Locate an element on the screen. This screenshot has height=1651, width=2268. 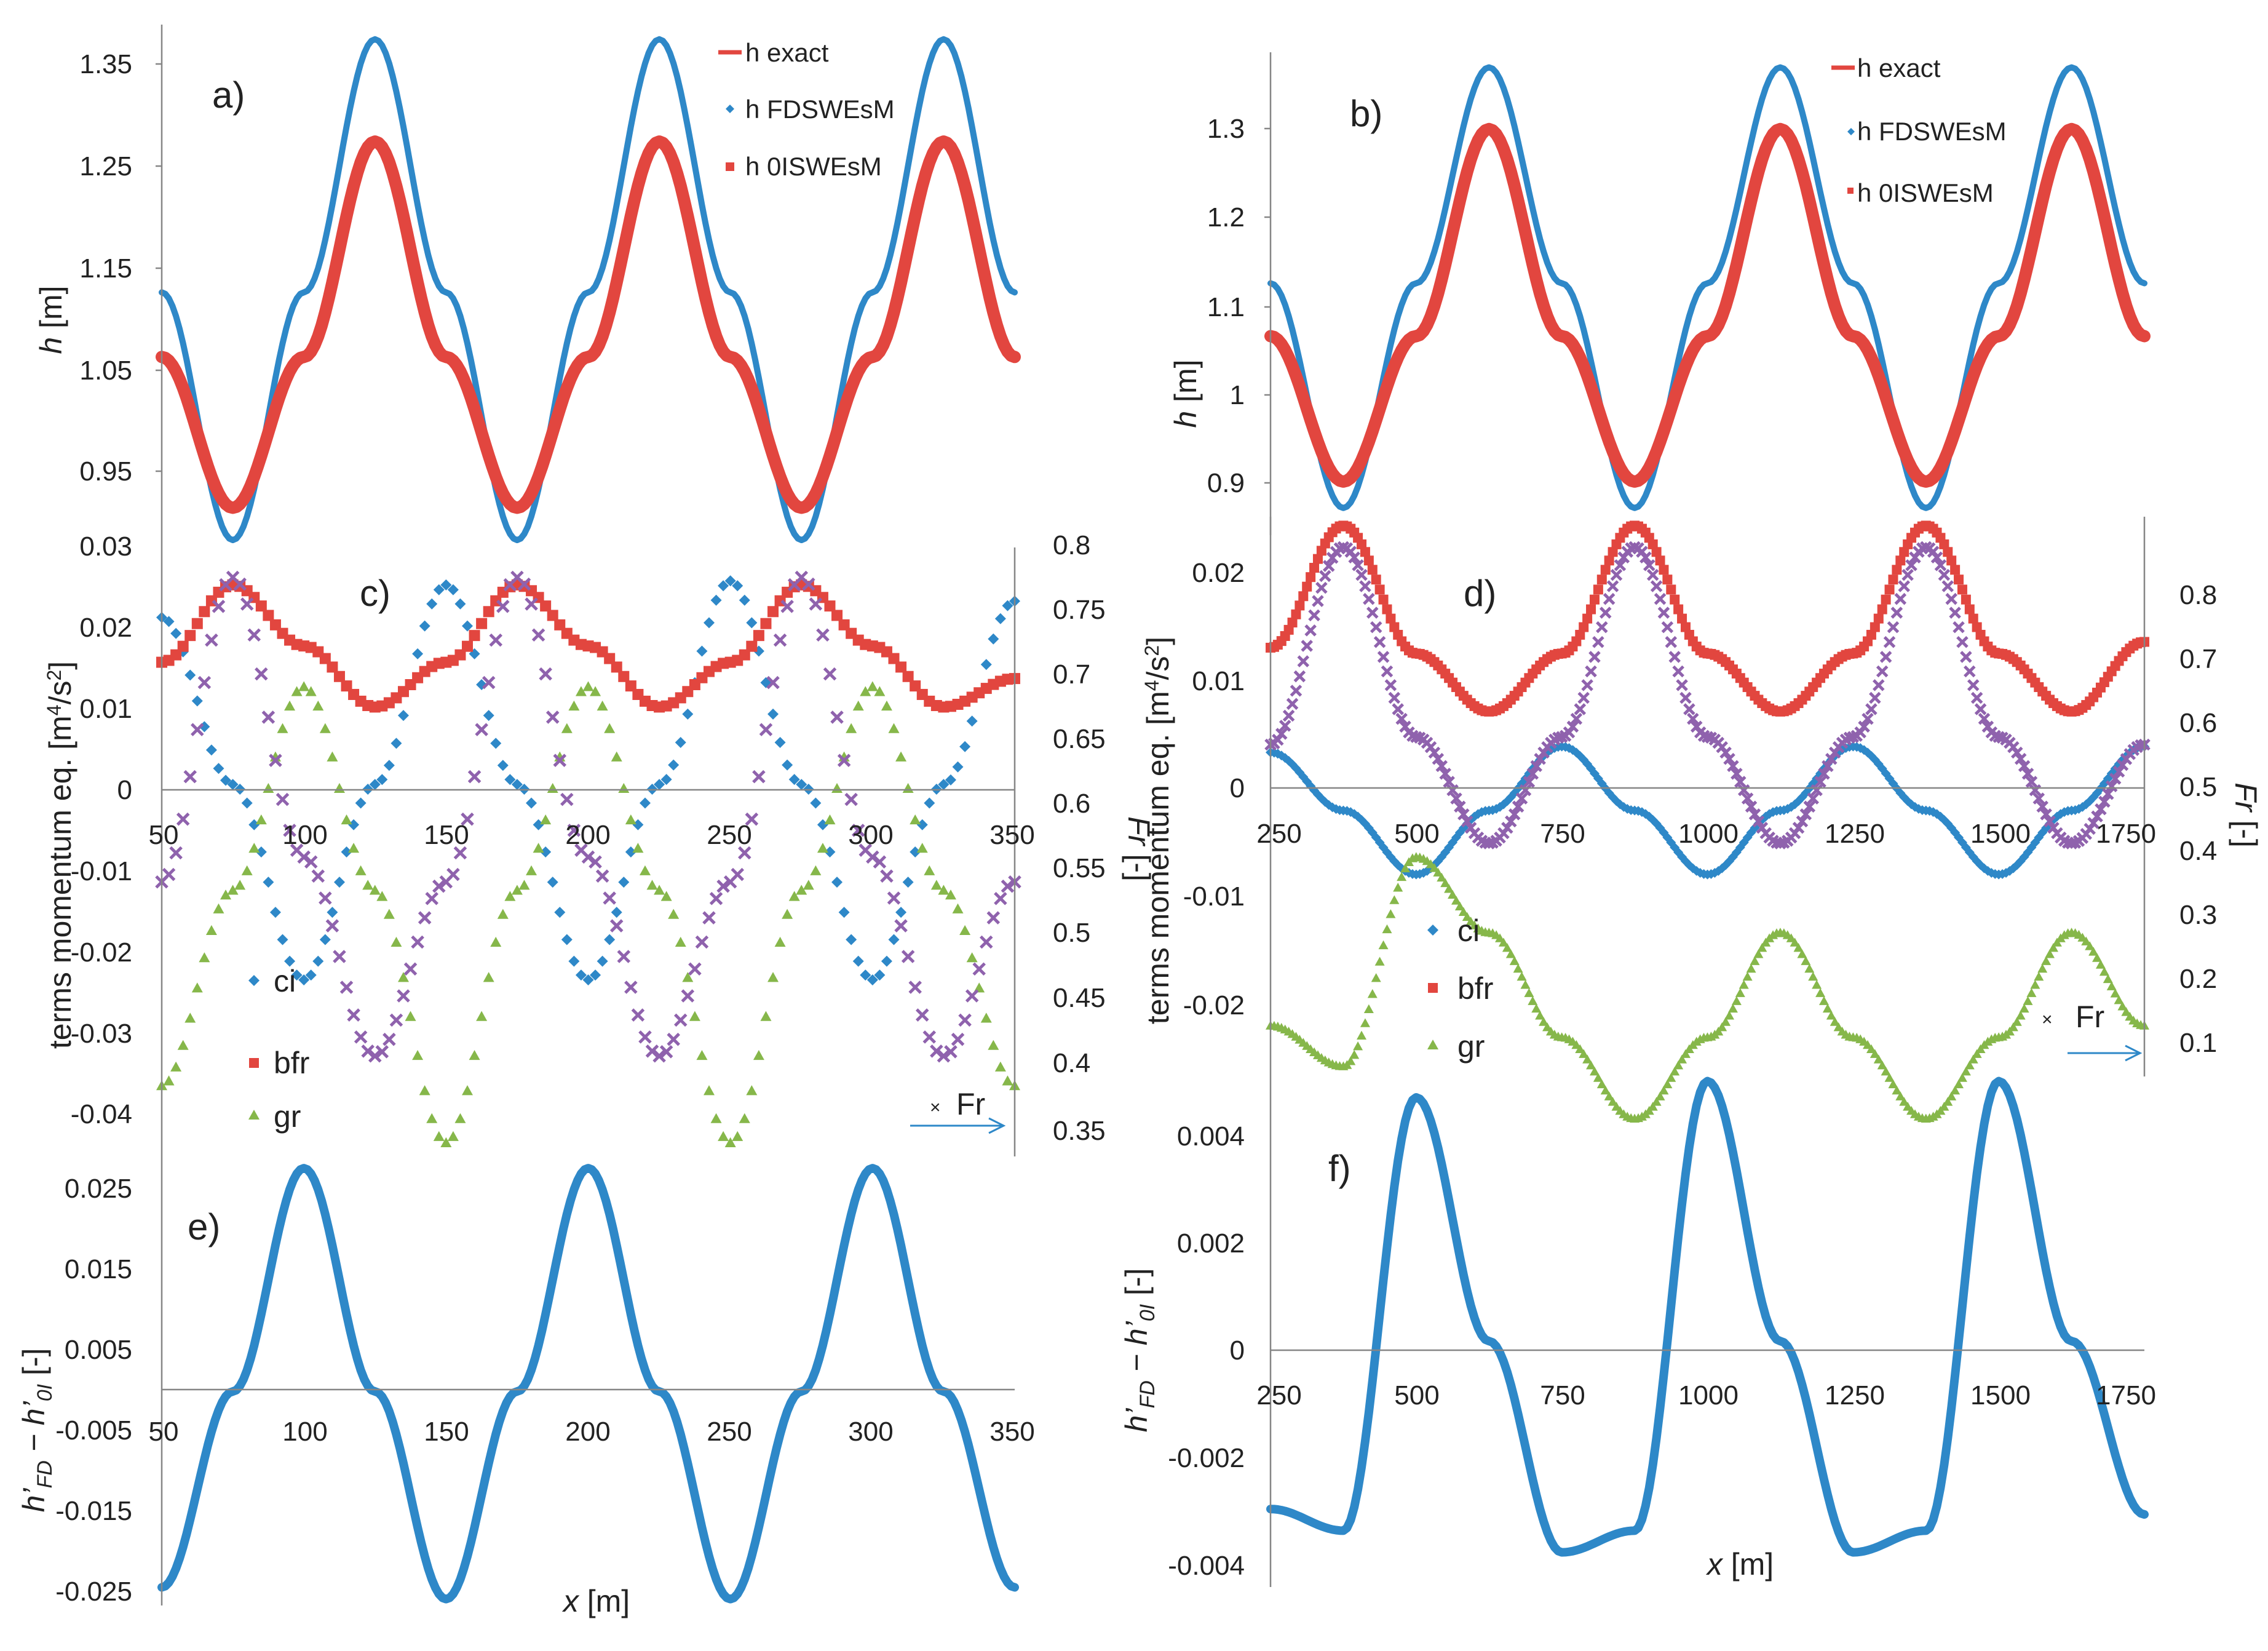
panel-d-ylabel-sup2: 2 is located at coordinates (1152, 650).